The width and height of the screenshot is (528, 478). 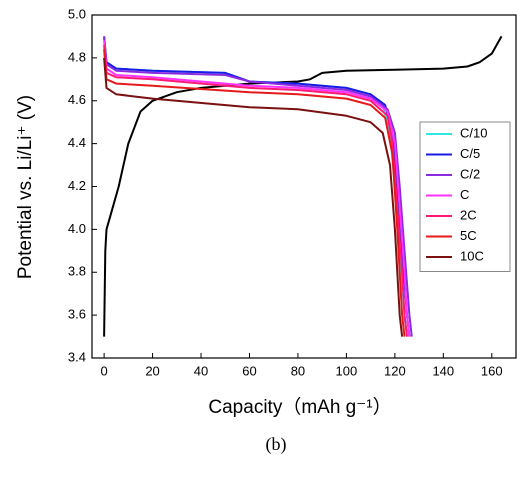 What do you see at coordinates (468, 214) in the screenshot?
I see `legend-label: 2C` at bounding box center [468, 214].